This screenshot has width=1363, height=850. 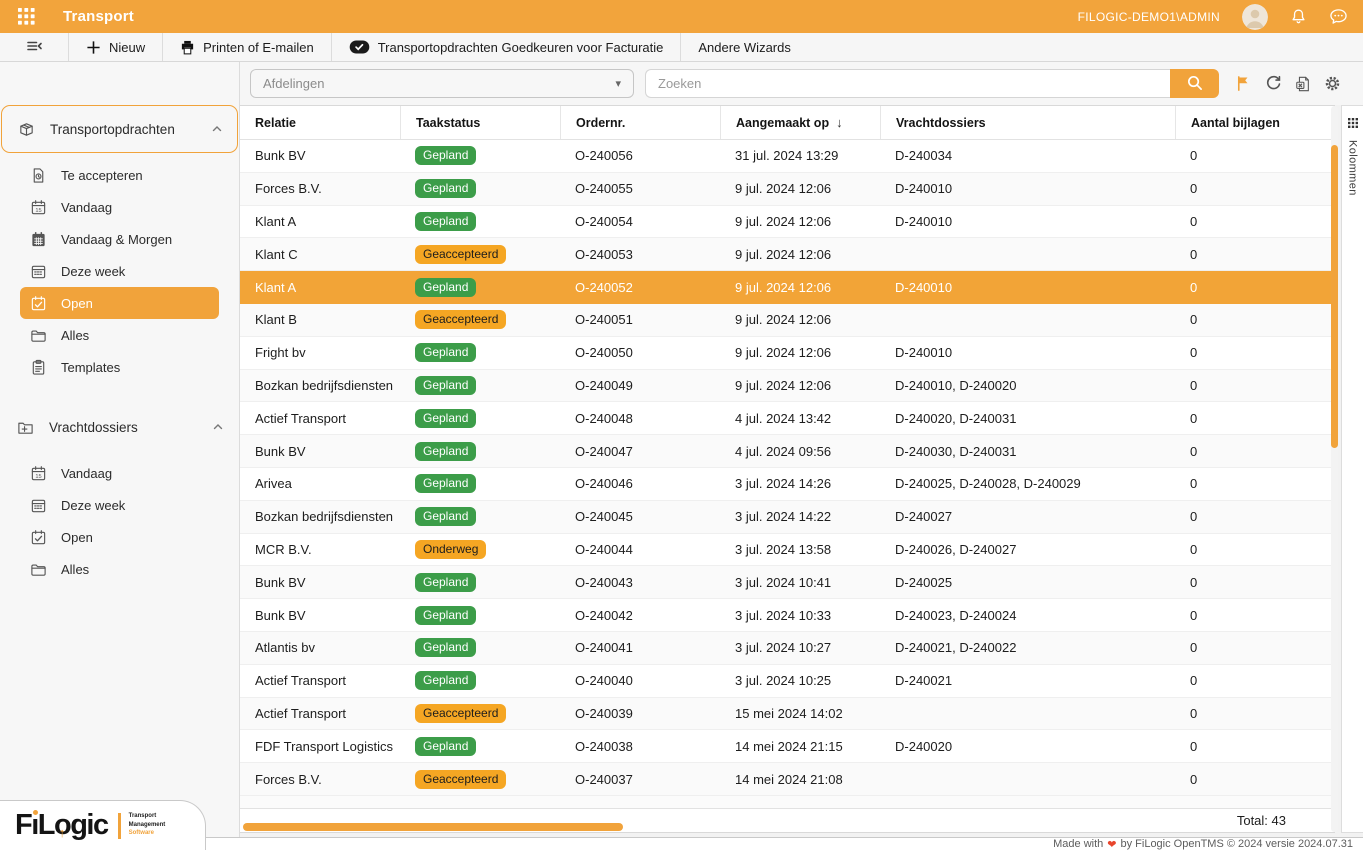 What do you see at coordinates (93, 271) in the screenshot?
I see `sidebar-item-label: Deze week` at bounding box center [93, 271].